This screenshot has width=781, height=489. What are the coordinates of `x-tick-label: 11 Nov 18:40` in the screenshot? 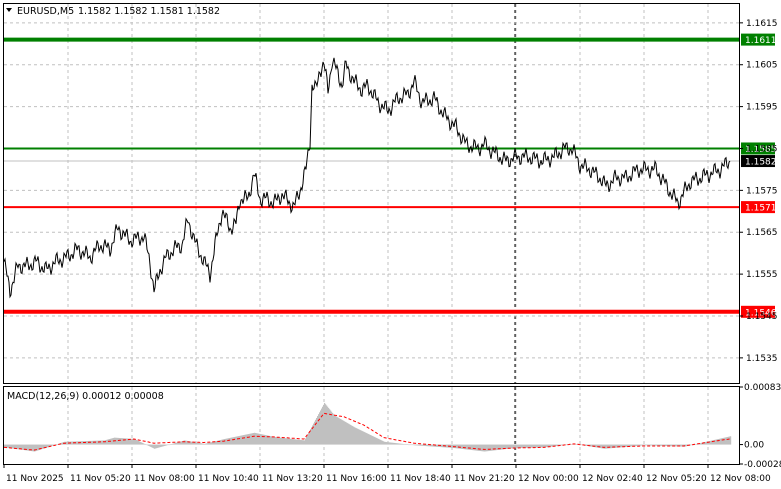 It's located at (420, 479).